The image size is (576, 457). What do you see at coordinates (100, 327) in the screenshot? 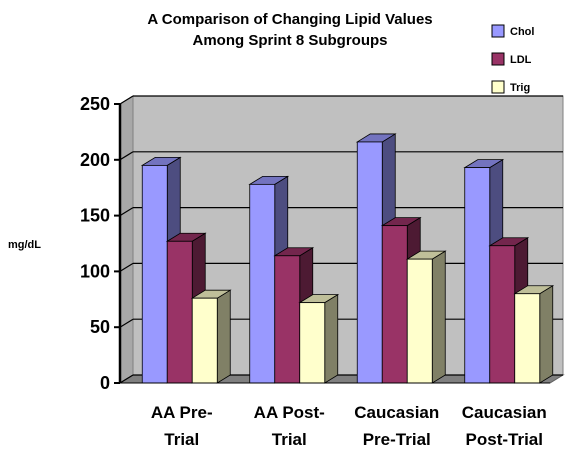
I see `y-tick-label: 50` at bounding box center [100, 327].